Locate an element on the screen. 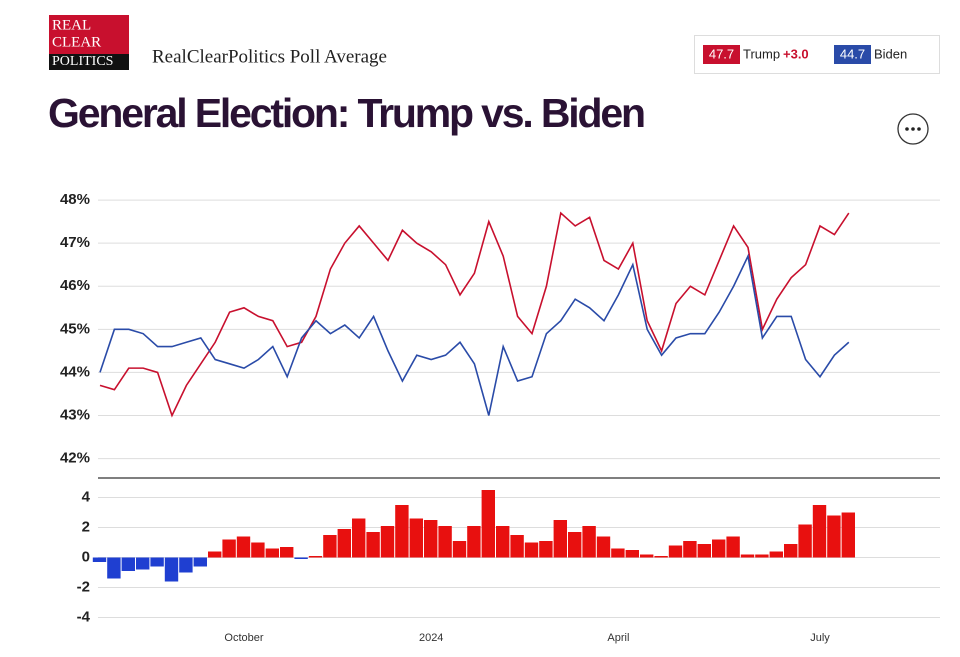 This screenshot has width=960, height=657. logo-line: POLITICS is located at coordinates (82, 61).